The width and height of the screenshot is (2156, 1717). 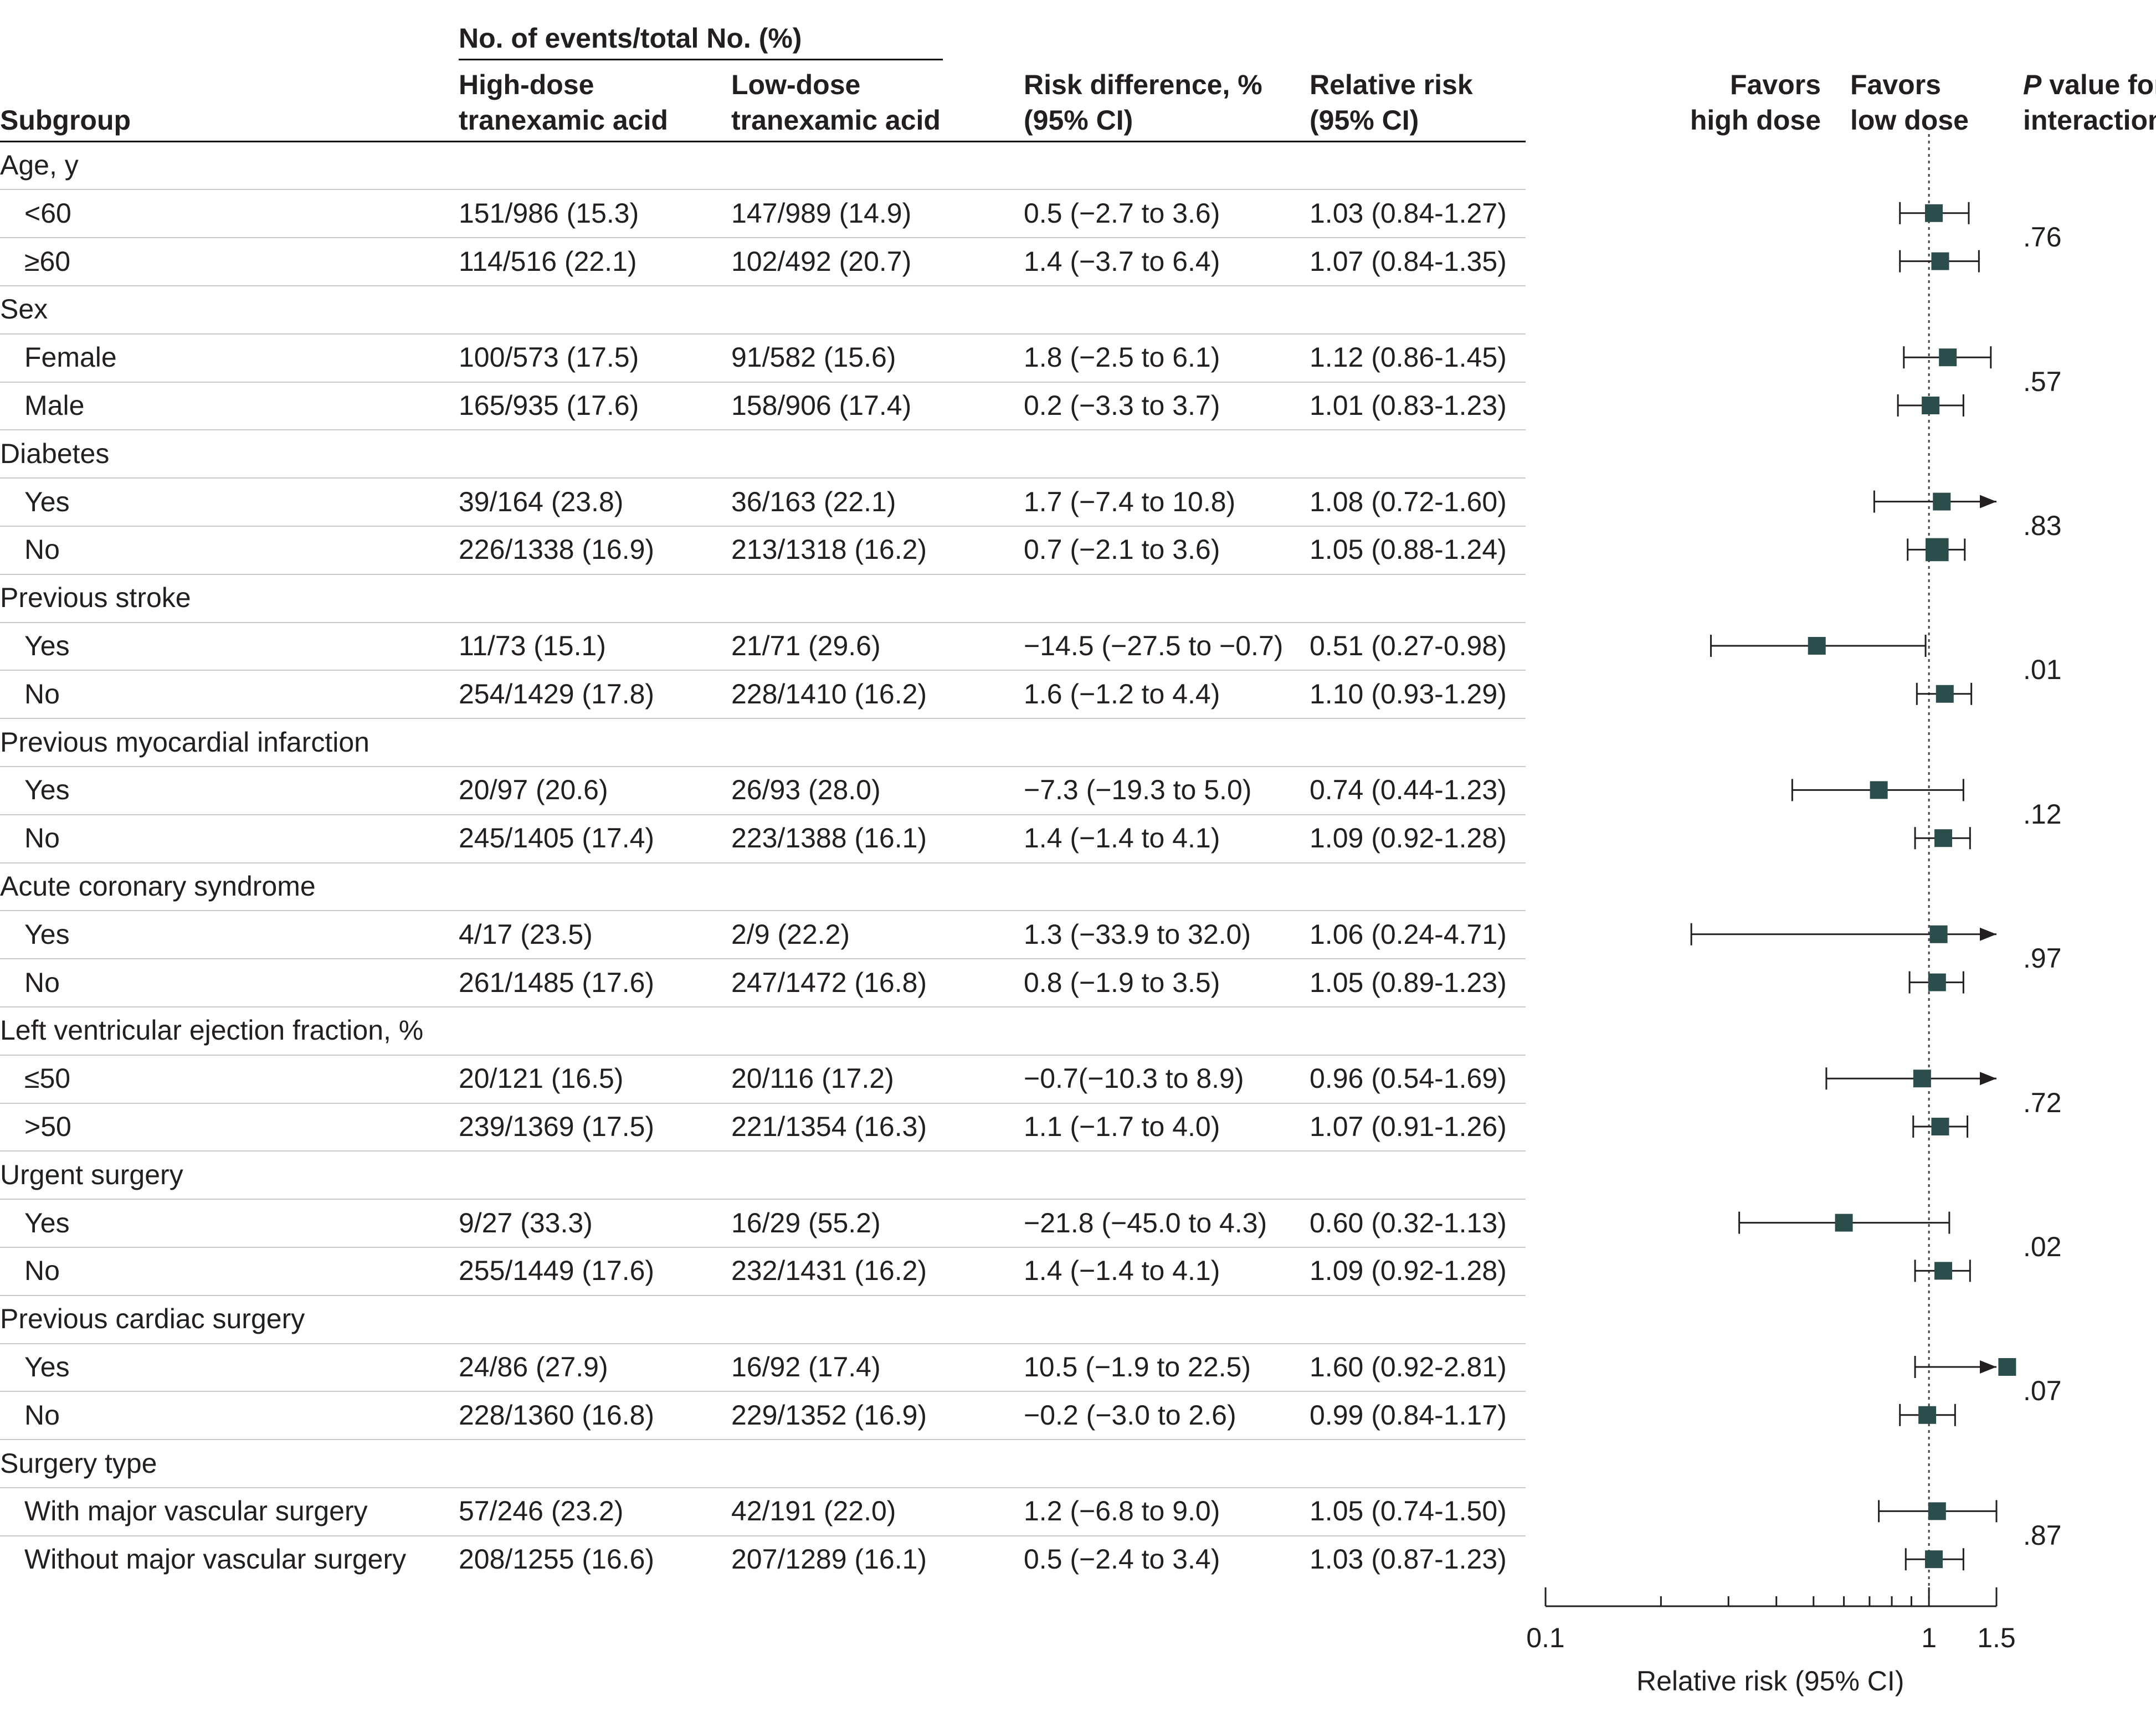 I want to click on favors-low-dose-line1: Favors, so click(x=1896, y=84).